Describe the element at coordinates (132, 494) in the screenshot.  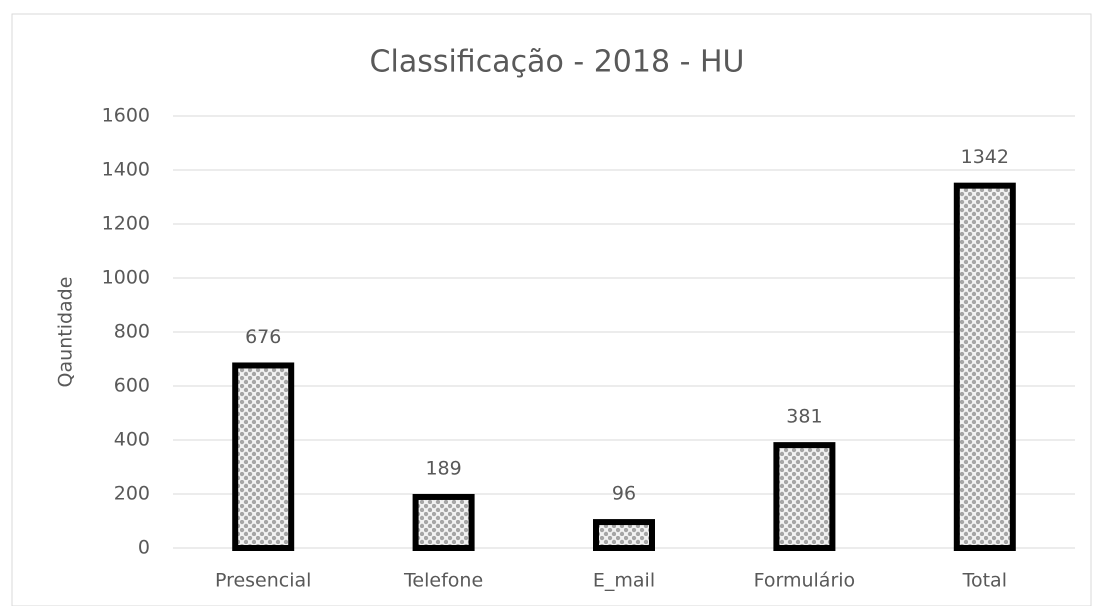
I see `y-tick-label: 200` at that location.